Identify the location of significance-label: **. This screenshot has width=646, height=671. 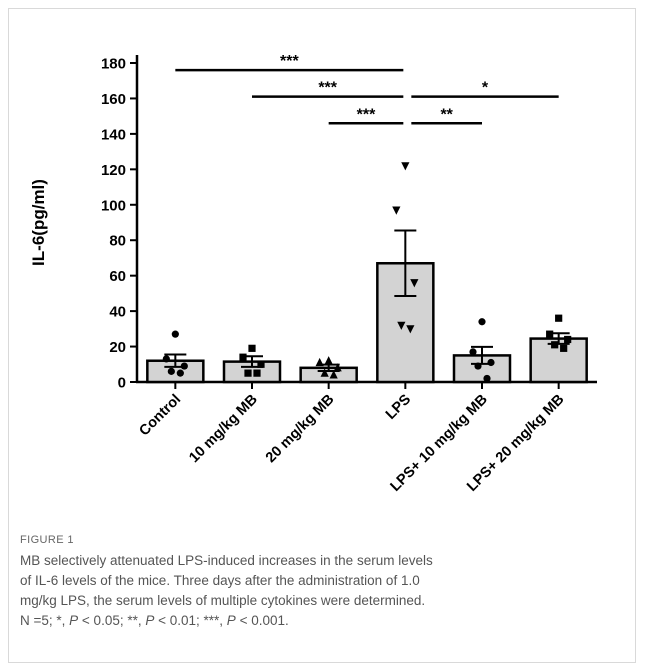
(446, 114).